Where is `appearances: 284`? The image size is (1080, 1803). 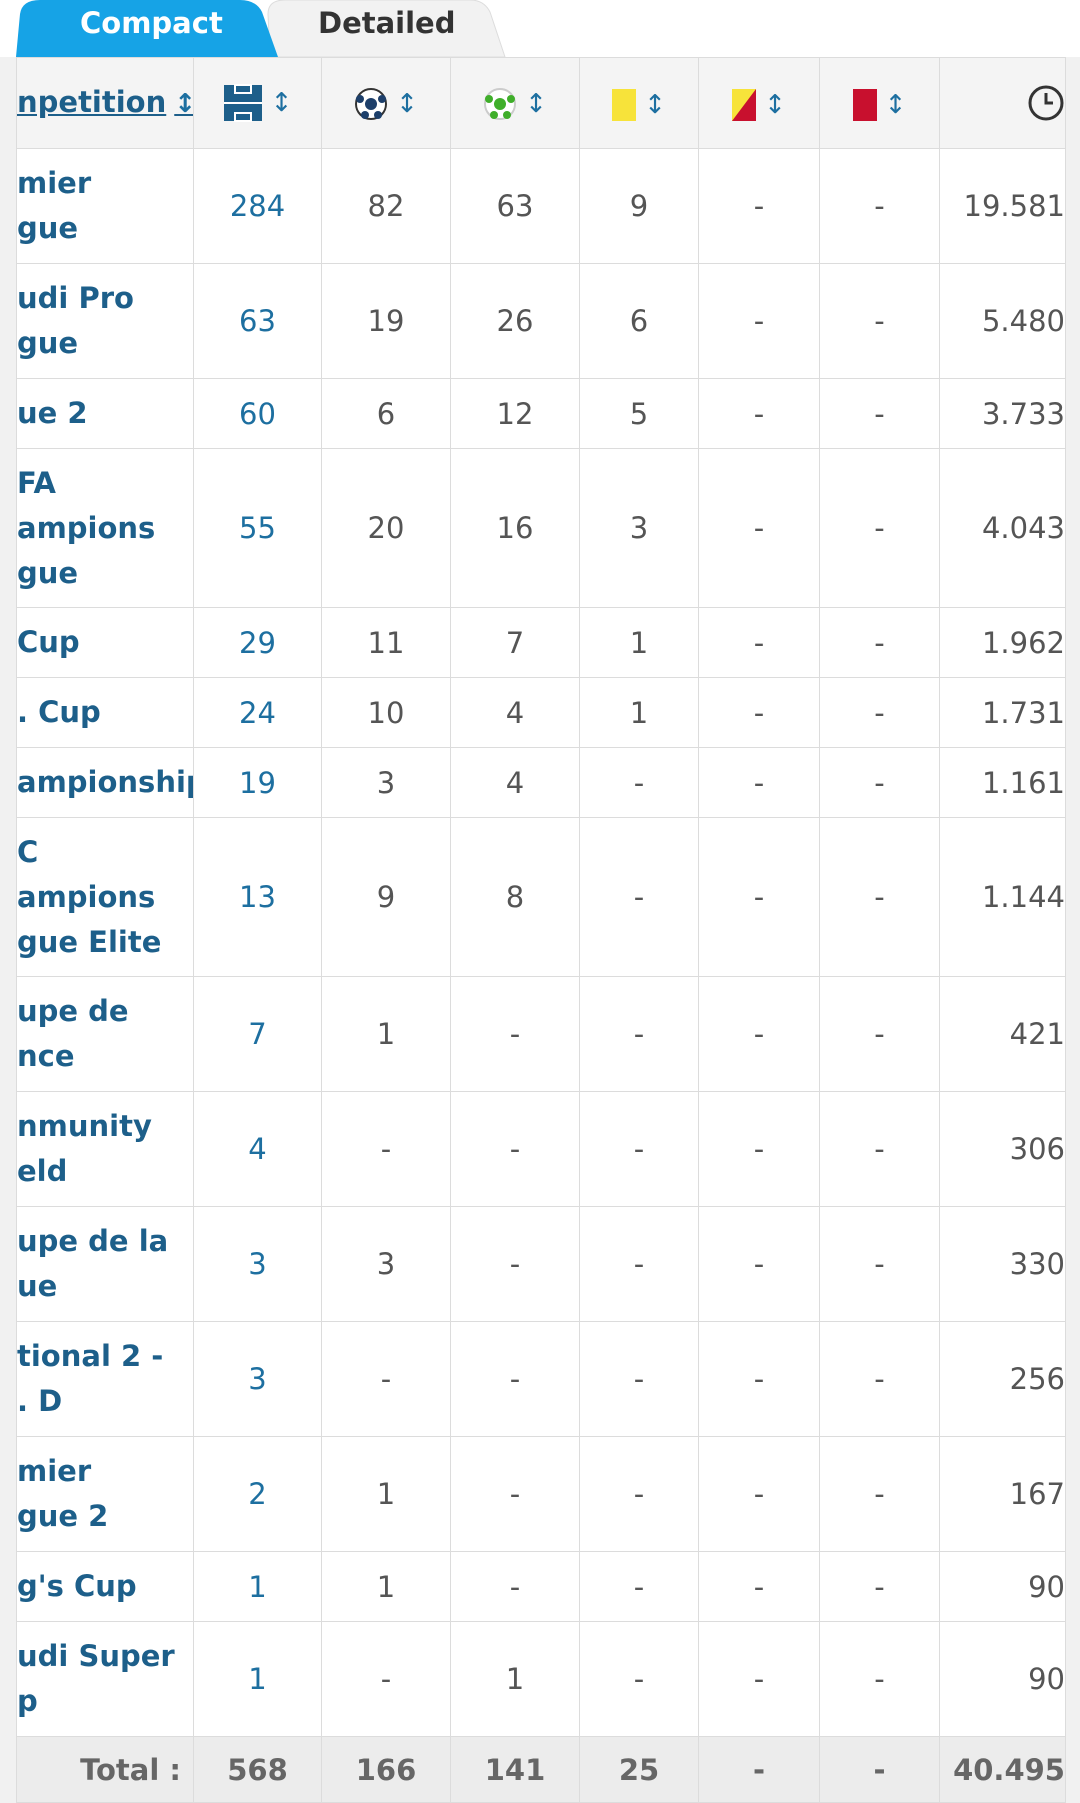 appearances: 284 is located at coordinates (257, 206).